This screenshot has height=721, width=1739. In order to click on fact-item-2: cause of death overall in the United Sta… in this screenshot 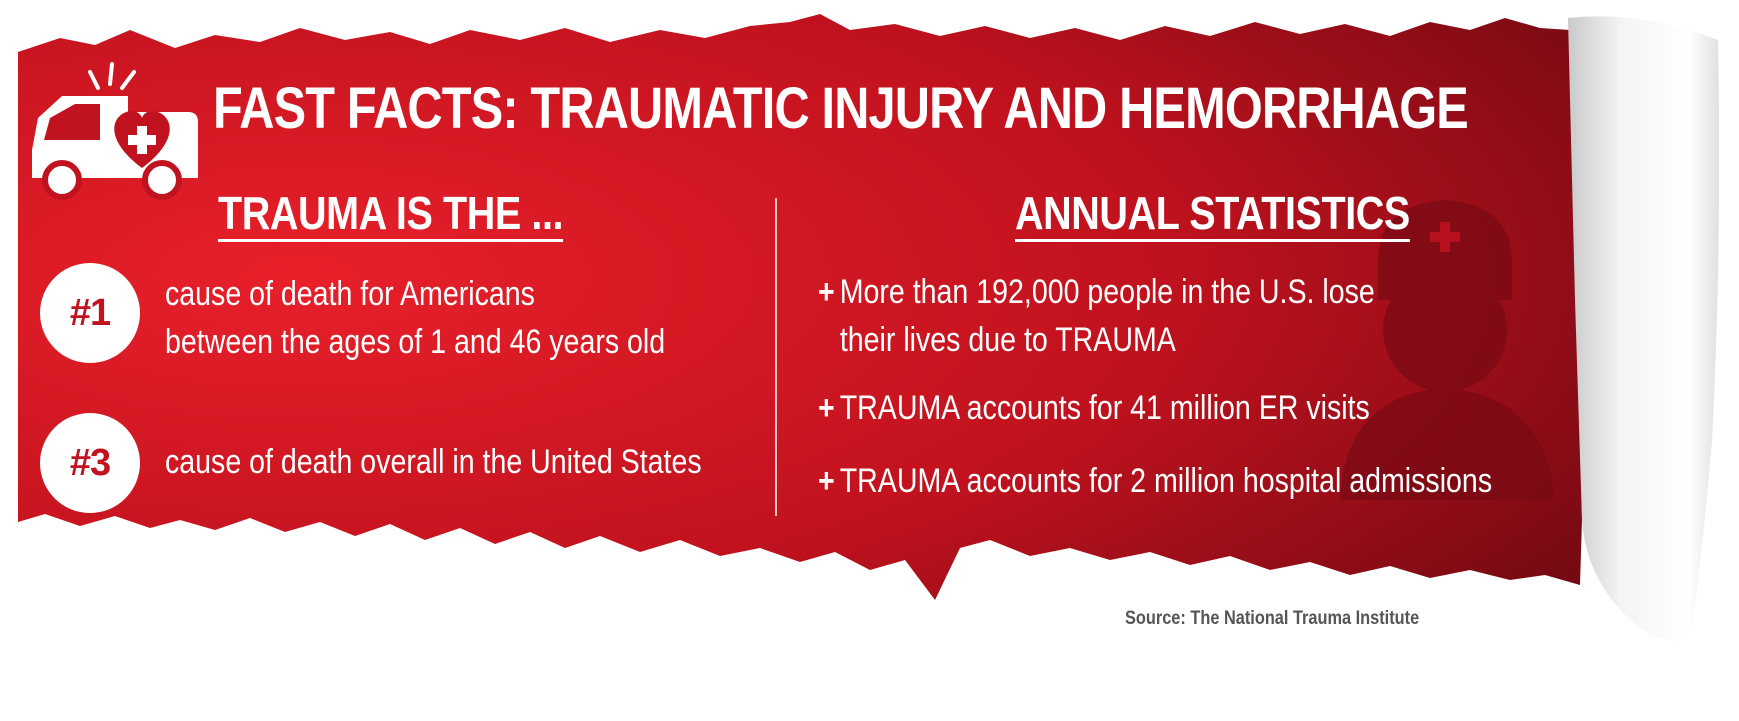, I will do `click(433, 462)`.